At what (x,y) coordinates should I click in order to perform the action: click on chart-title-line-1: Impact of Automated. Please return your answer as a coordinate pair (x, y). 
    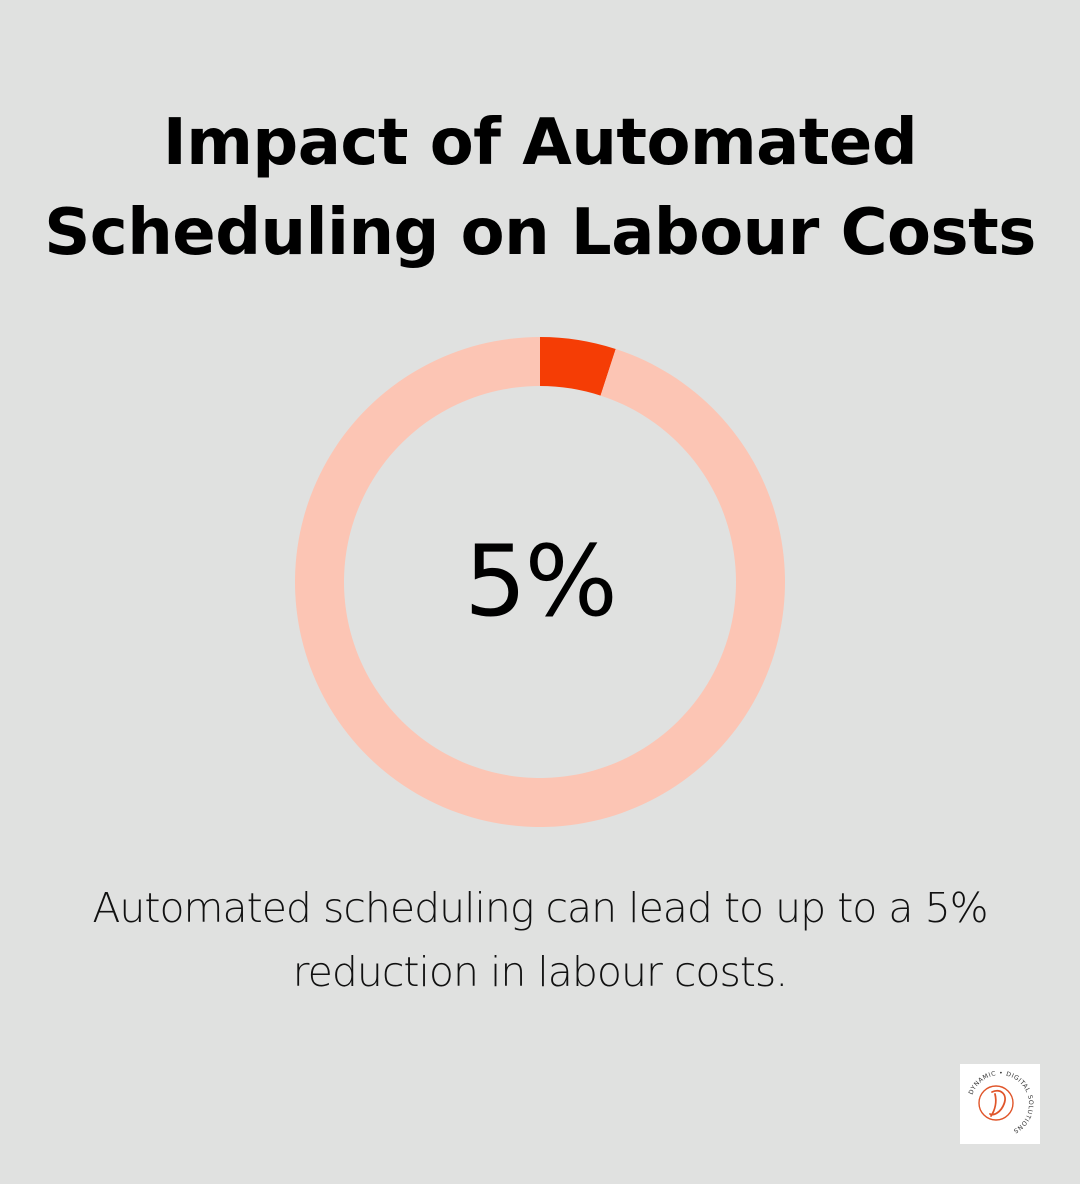
    Looking at the image, I should click on (540, 143).